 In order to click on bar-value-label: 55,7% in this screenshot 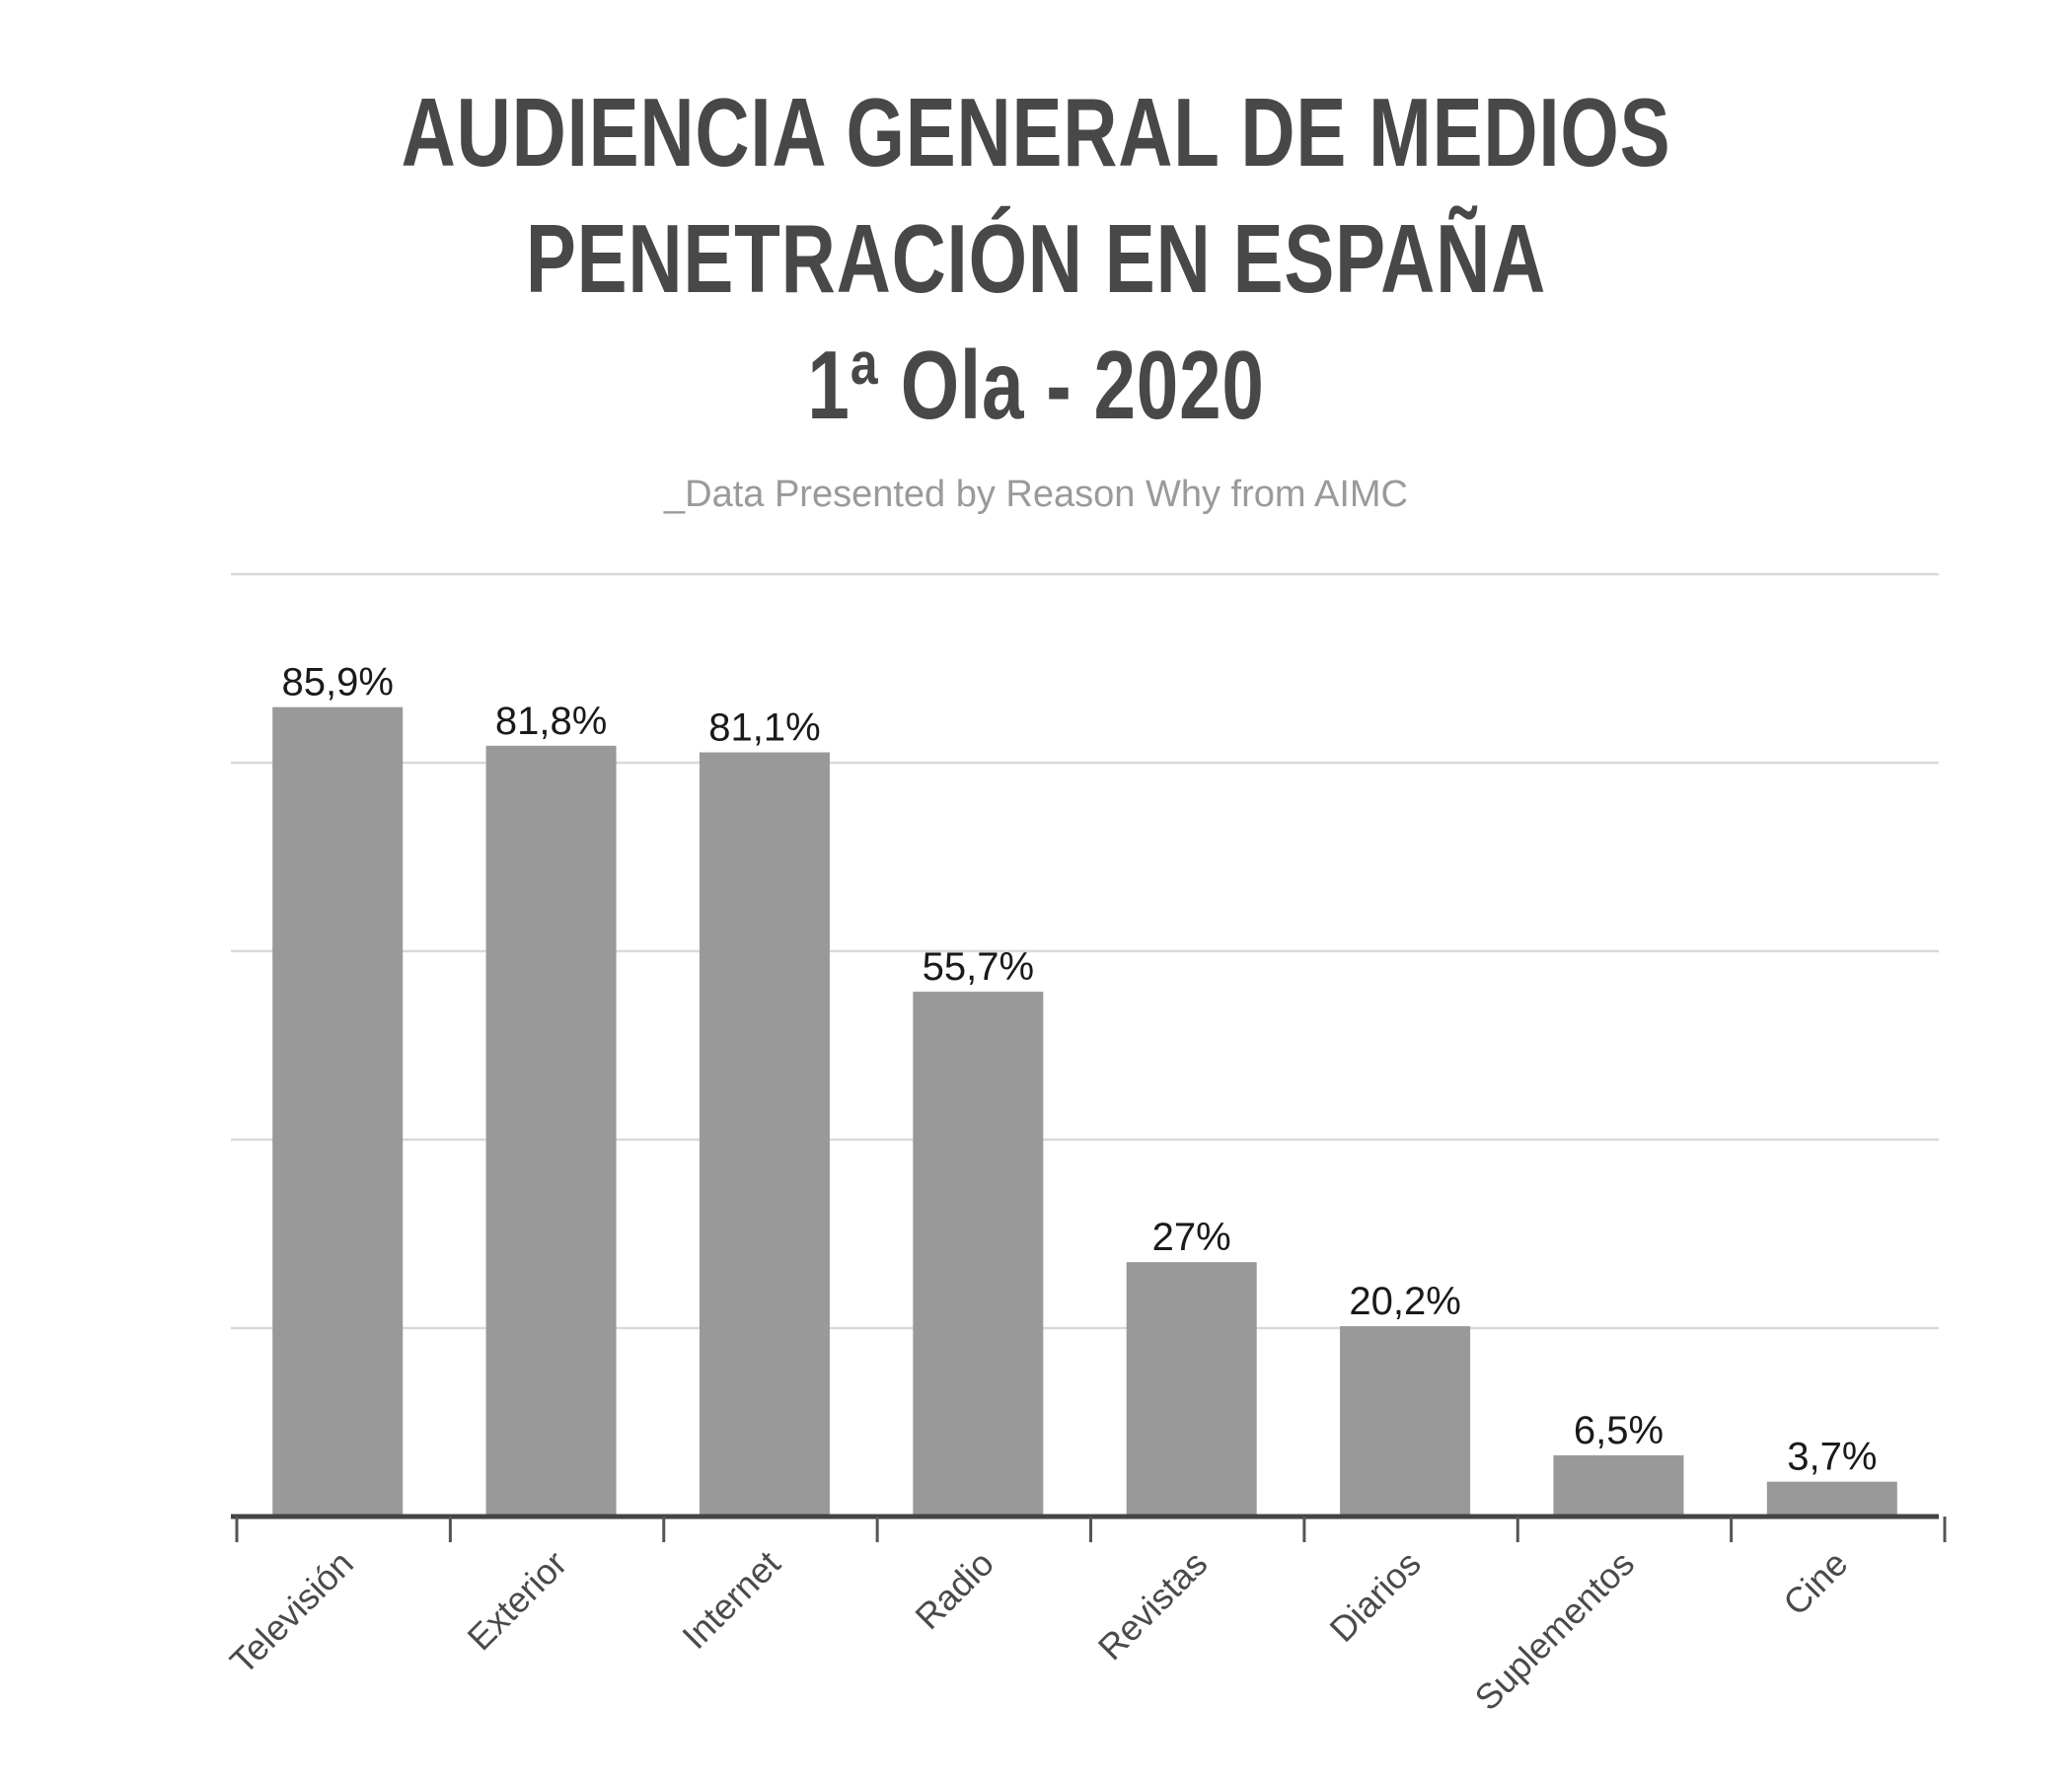, I will do `click(979, 967)`.